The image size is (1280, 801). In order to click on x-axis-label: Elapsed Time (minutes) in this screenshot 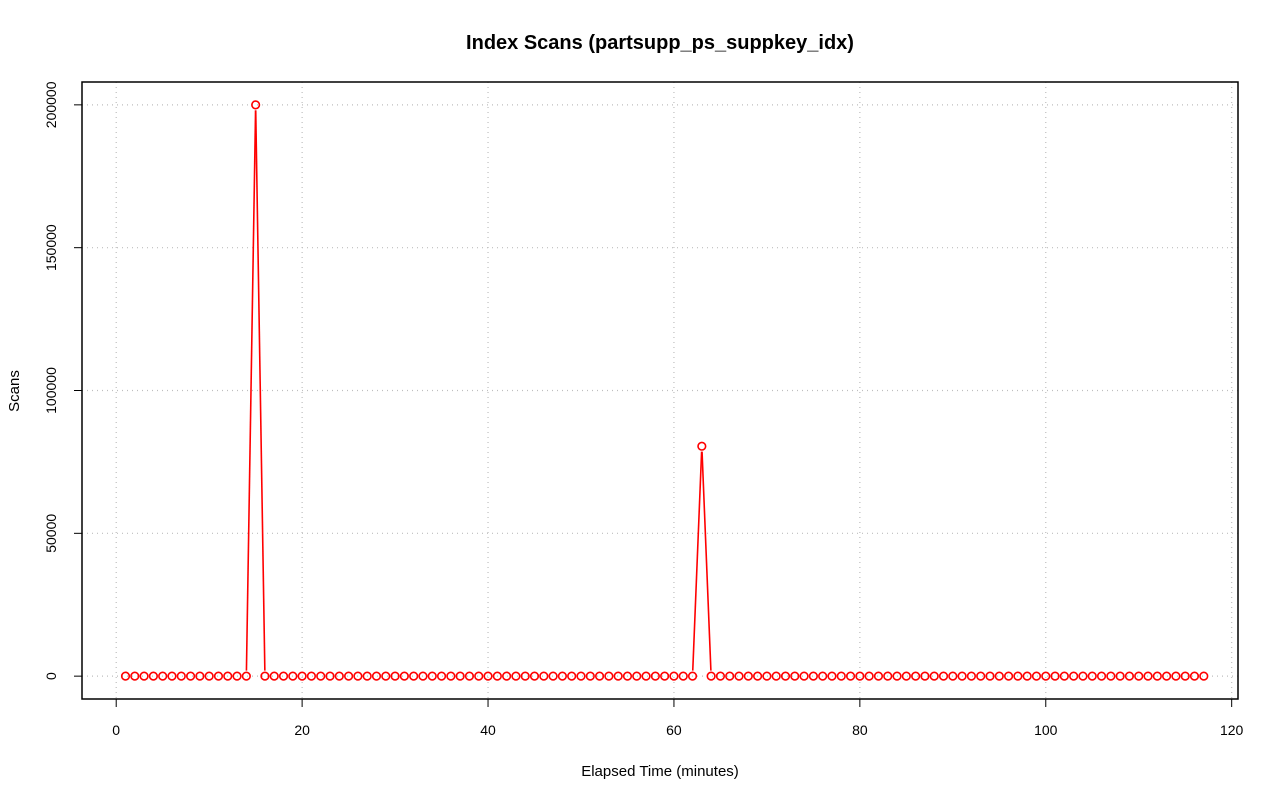, I will do `click(660, 771)`.